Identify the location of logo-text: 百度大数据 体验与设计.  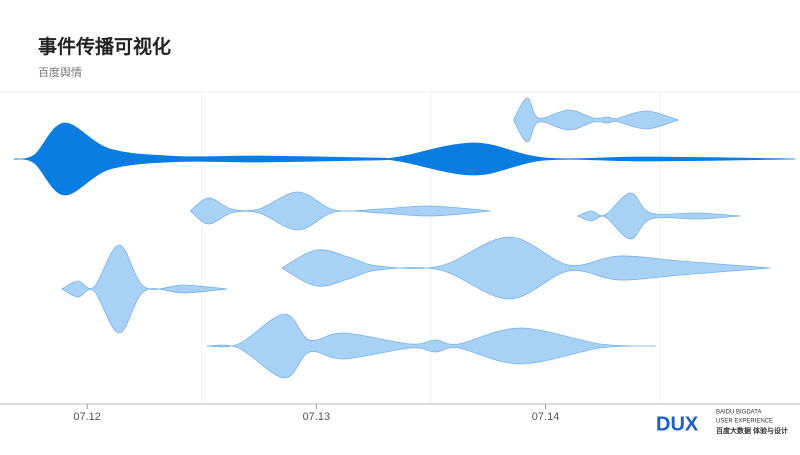
(752, 430).